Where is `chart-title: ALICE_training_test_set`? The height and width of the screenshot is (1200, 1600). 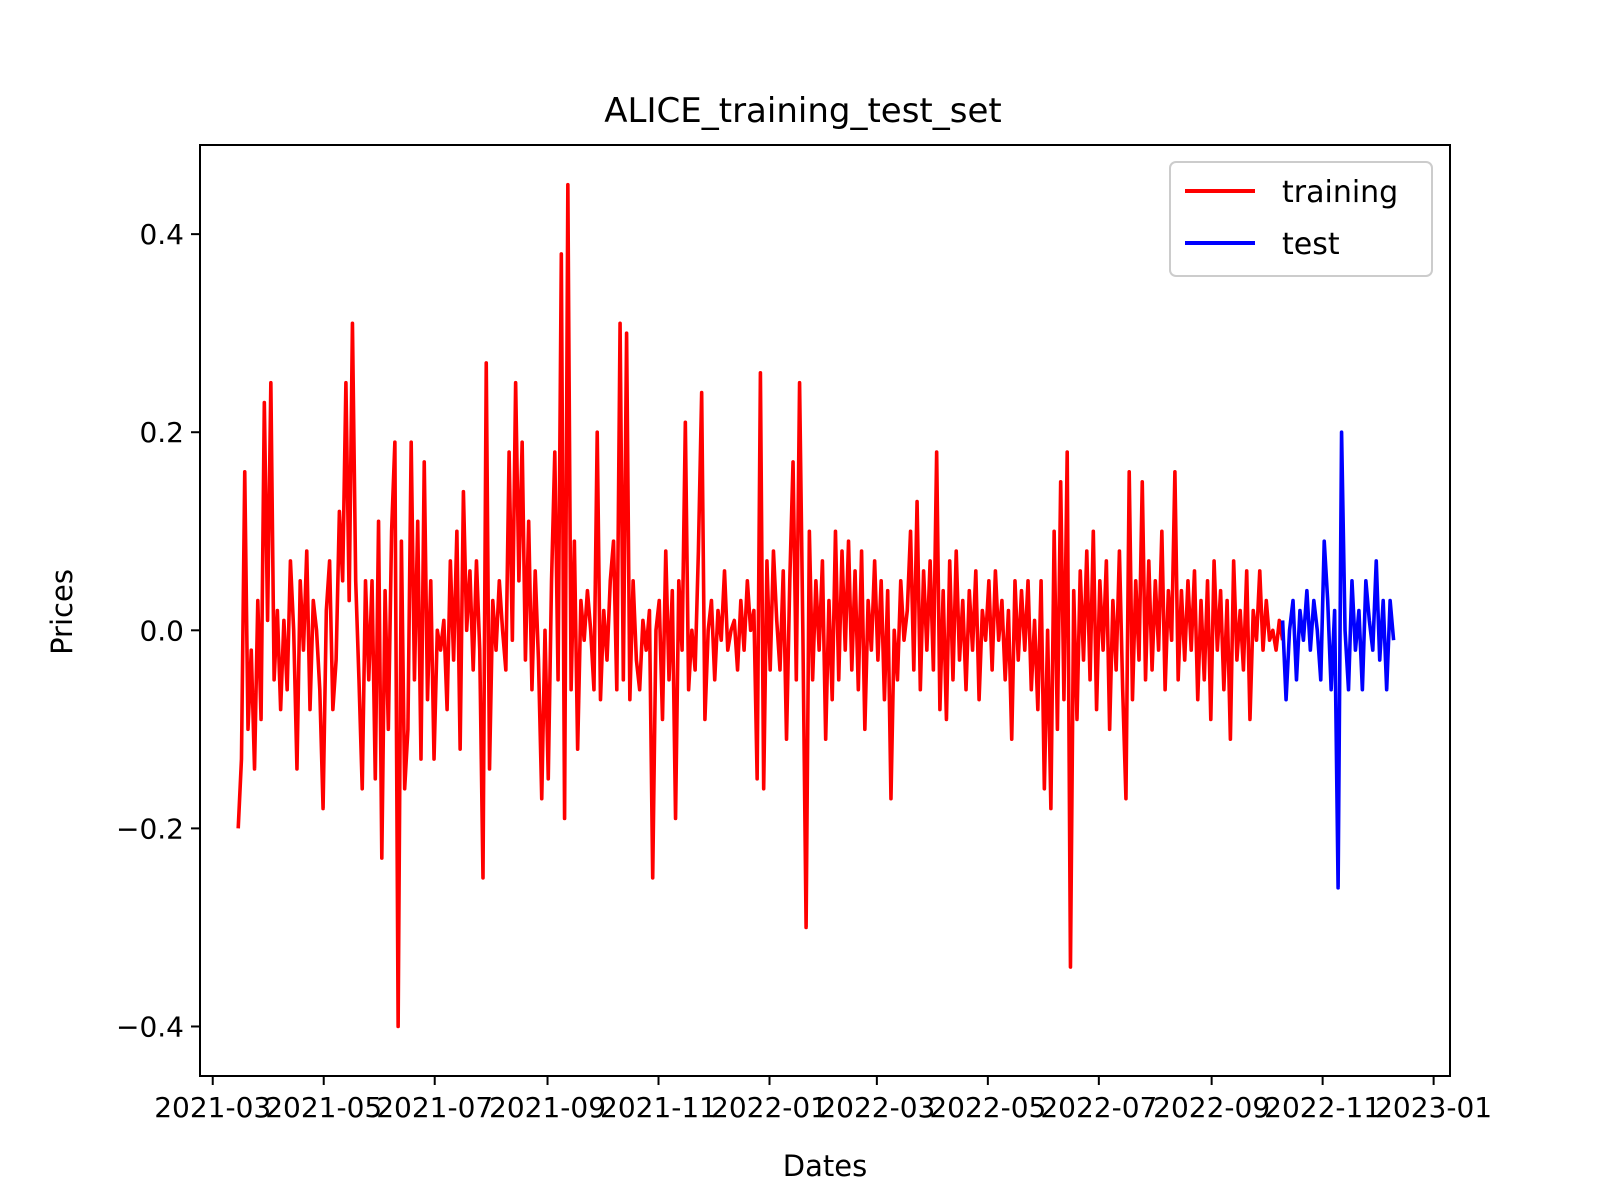 chart-title: ALICE_training_test_set is located at coordinates (802, 111).